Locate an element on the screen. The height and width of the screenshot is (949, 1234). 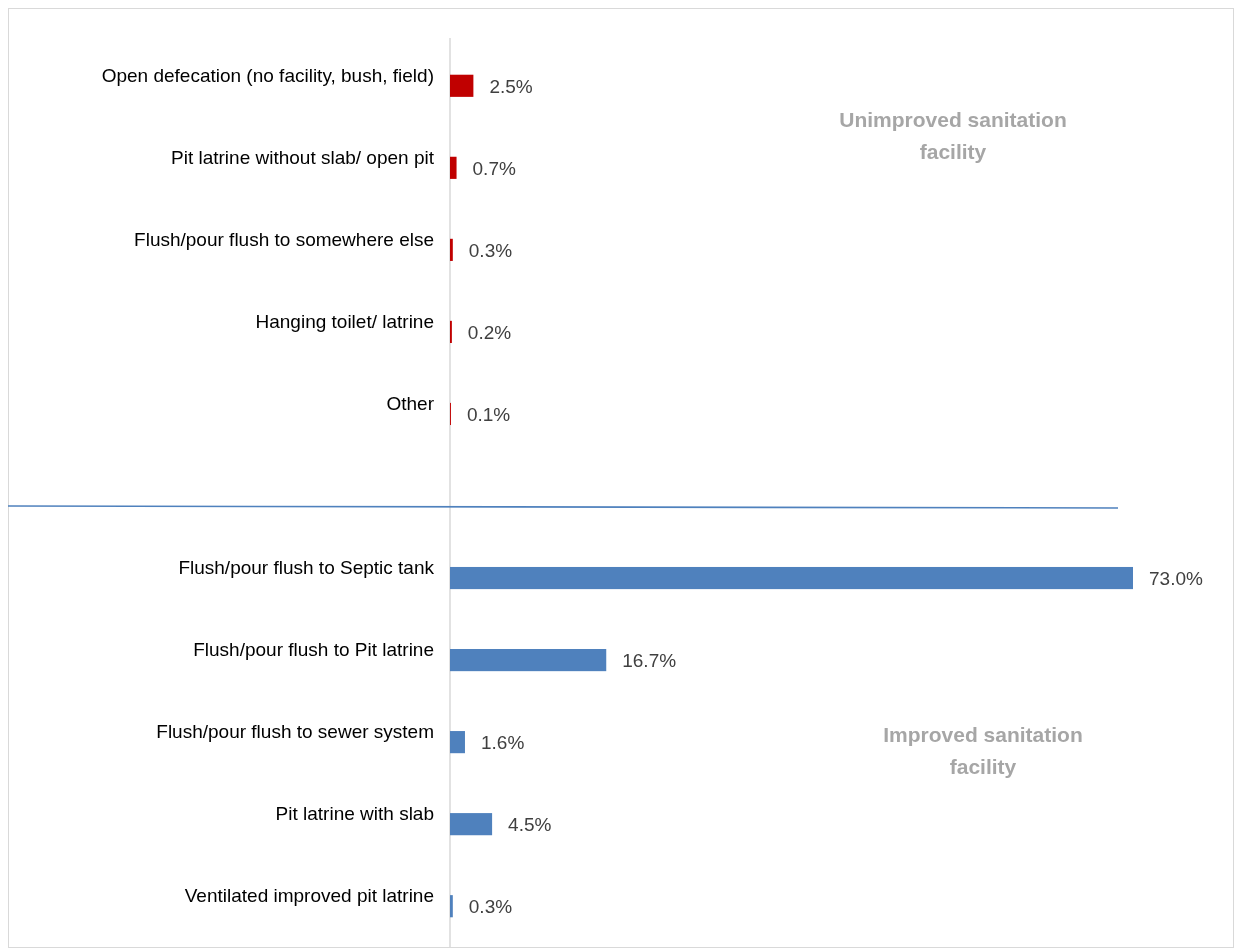
data-label: 0.1% is located at coordinates (488, 414).